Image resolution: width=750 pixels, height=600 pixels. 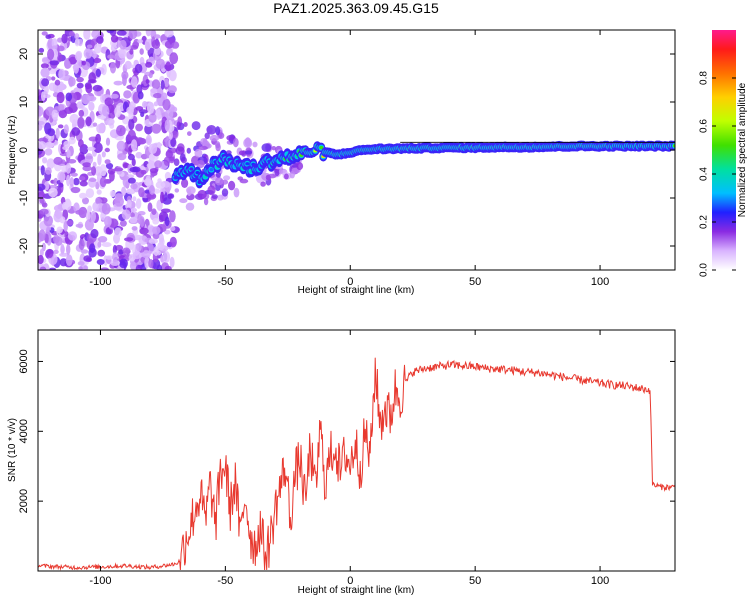 What do you see at coordinates (12, 450) in the screenshot?
I see `bottom-y-axis-label: SNR (10 * v/v)` at bounding box center [12, 450].